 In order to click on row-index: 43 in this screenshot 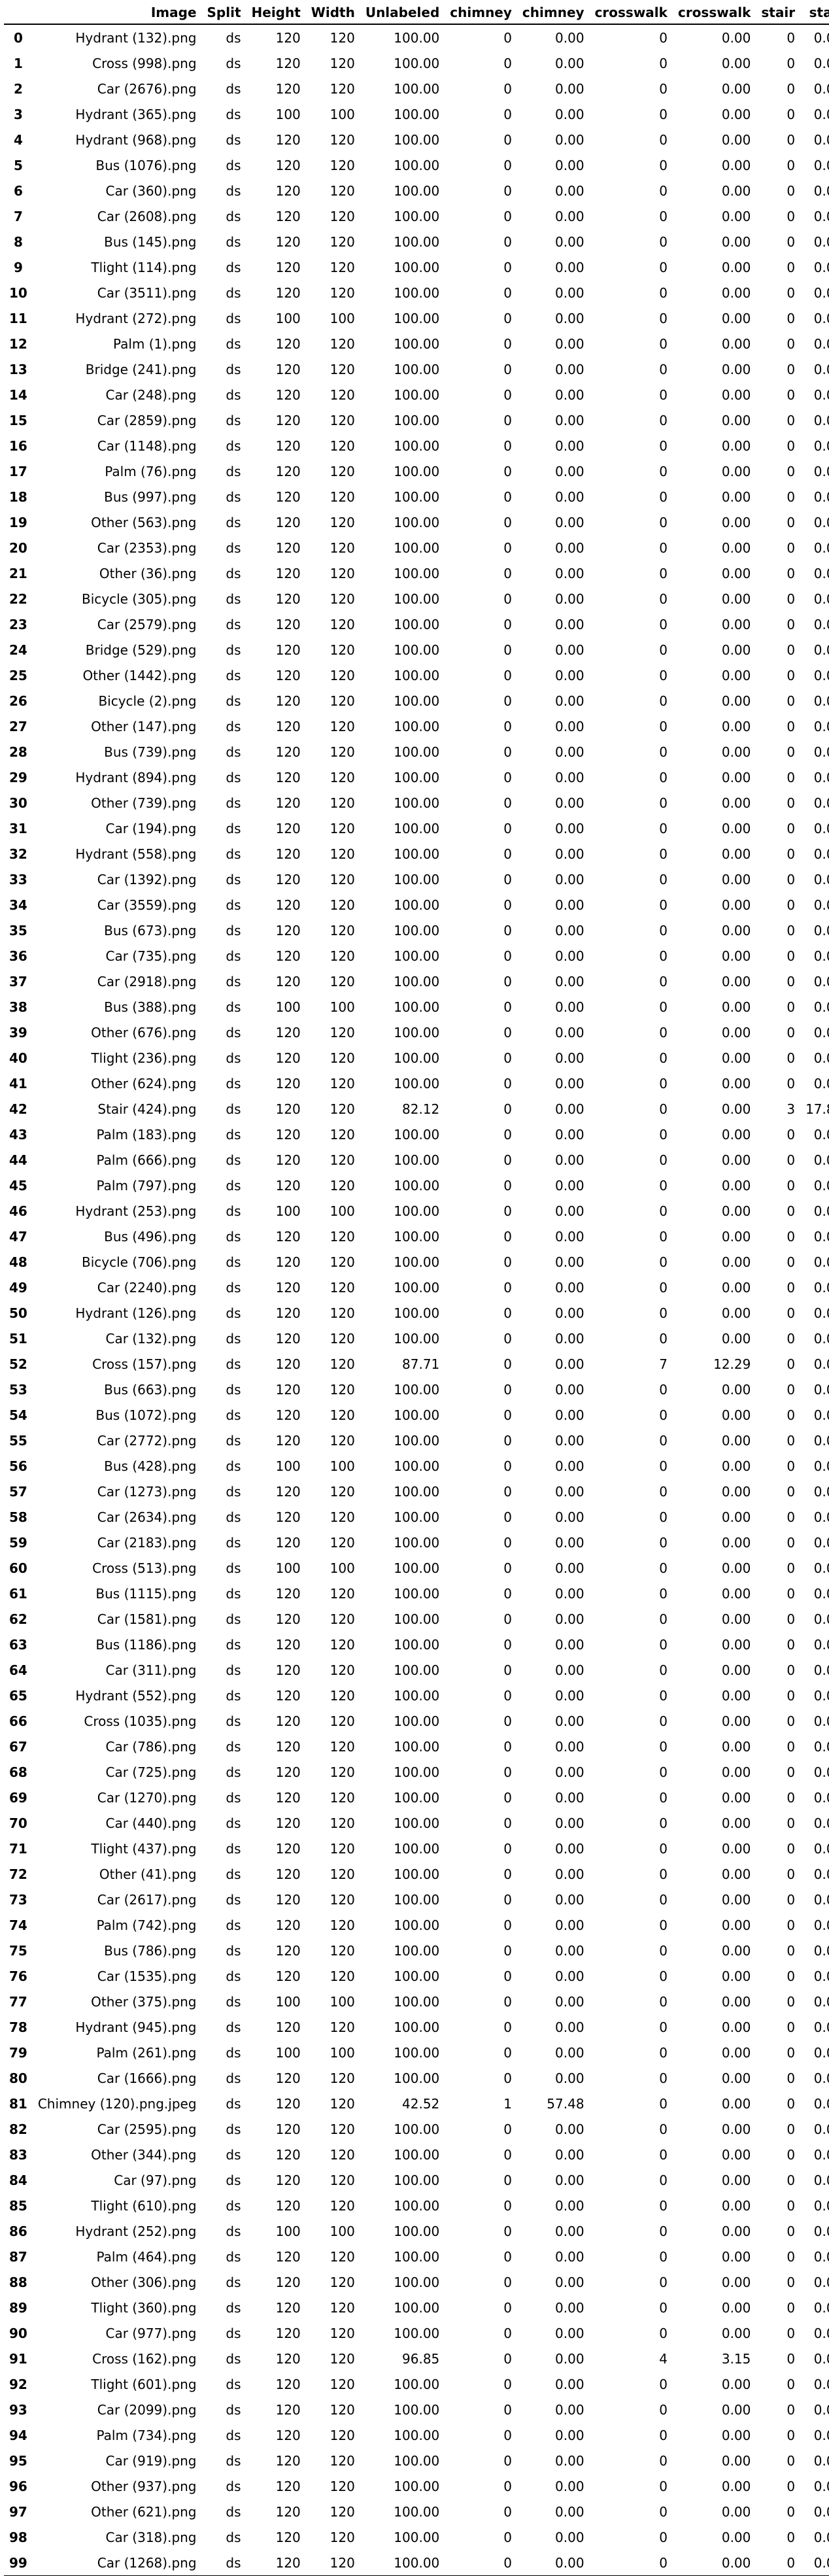, I will do `click(18, 1134)`.